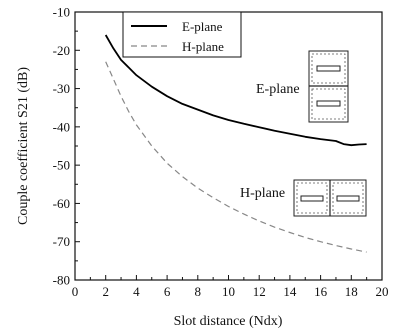 The image size is (398, 331). I want to click on x-tick-label: 6, so click(167, 291).